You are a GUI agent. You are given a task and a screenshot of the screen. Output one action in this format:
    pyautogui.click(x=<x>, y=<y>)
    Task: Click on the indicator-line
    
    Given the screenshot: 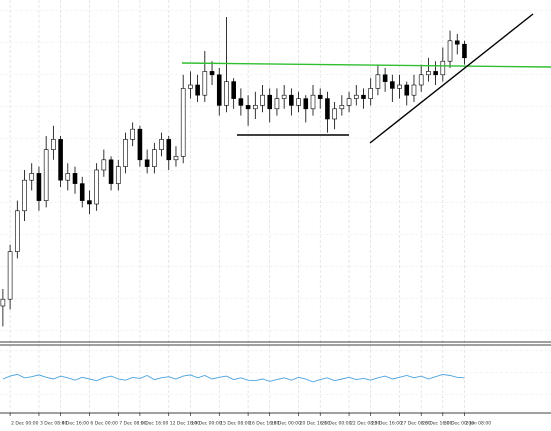 What is the action you would take?
    pyautogui.click(x=233, y=378)
    